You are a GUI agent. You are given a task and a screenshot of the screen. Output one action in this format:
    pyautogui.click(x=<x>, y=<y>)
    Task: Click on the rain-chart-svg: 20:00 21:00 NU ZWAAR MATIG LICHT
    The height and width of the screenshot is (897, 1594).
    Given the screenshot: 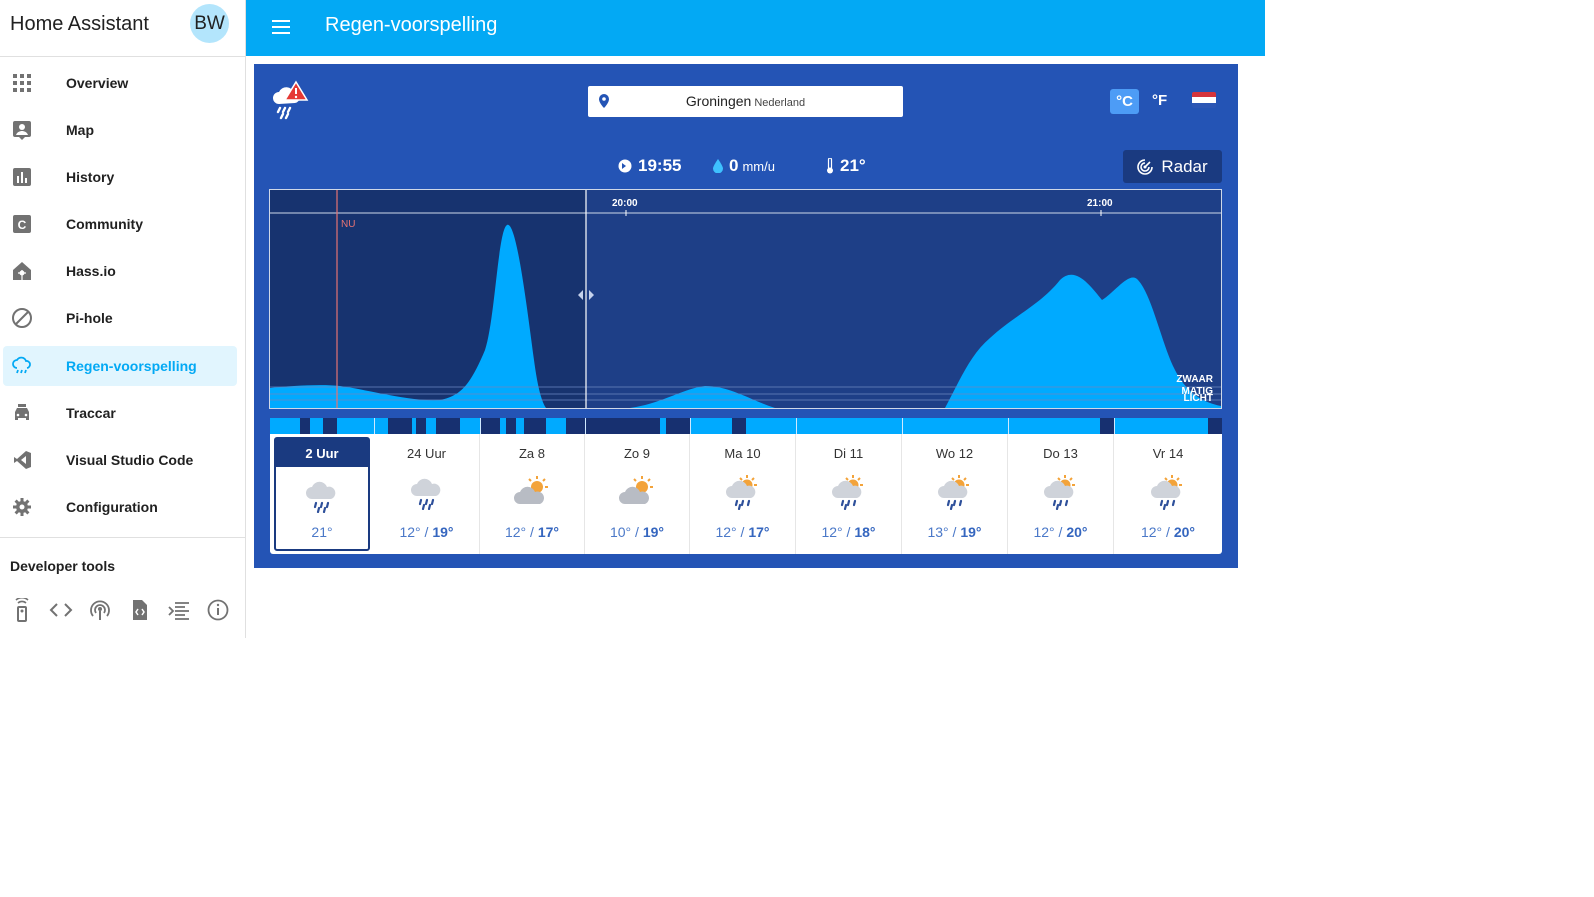 What is the action you would take?
    pyautogui.click(x=745, y=299)
    